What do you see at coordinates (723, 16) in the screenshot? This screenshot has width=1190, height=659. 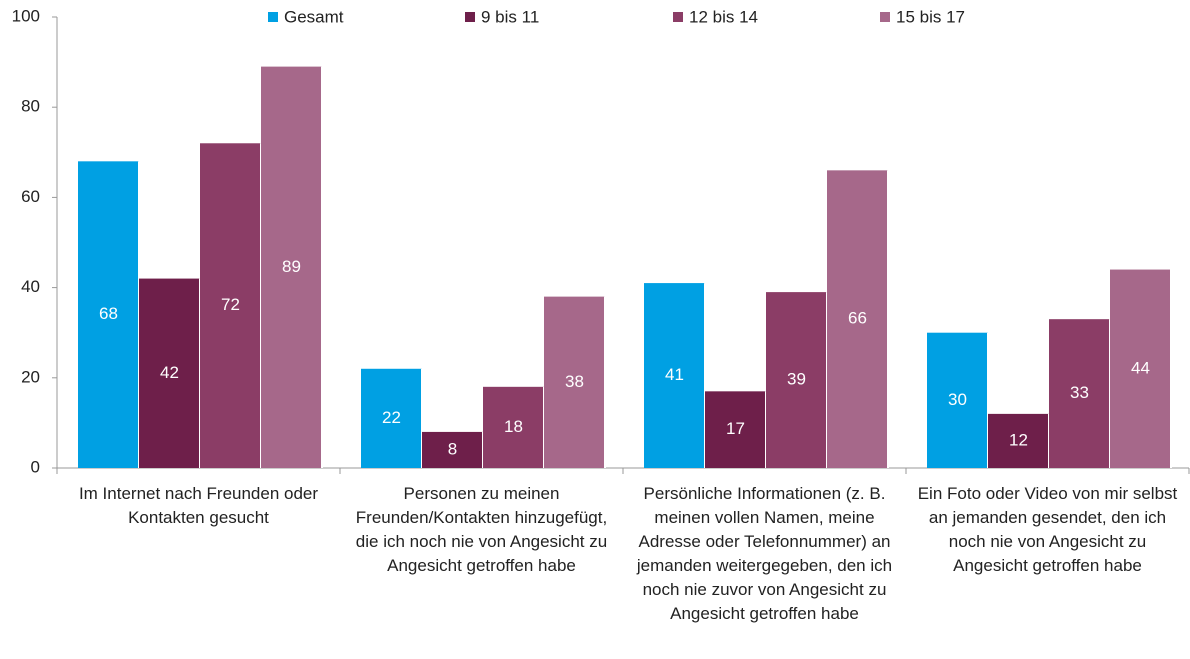 I see `legend-label: 12 bis 14` at bounding box center [723, 16].